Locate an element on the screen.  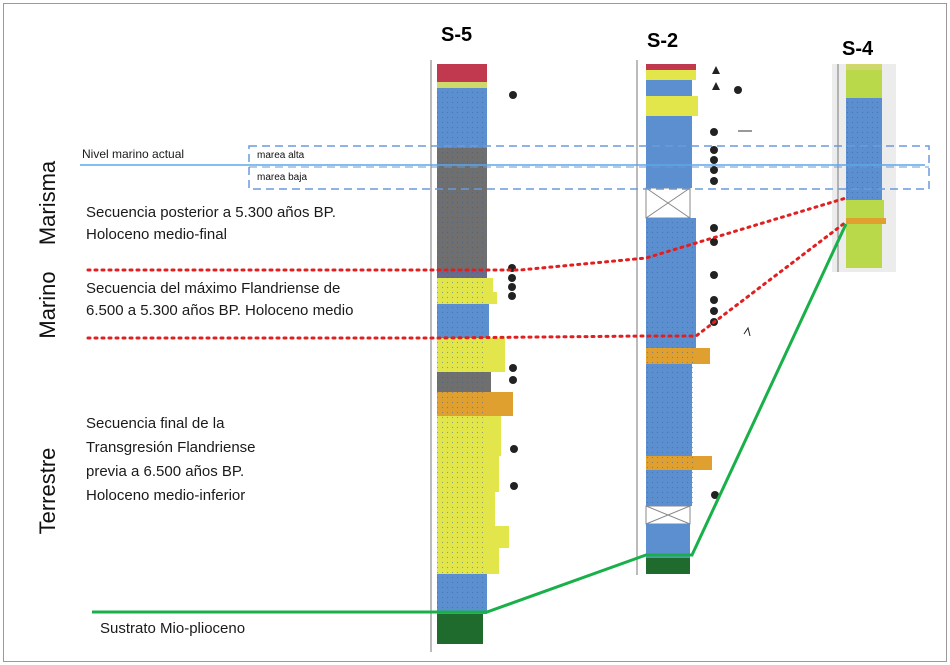
sequence-lower-line-1: Secuencia final de la is located at coordinates (155, 423).